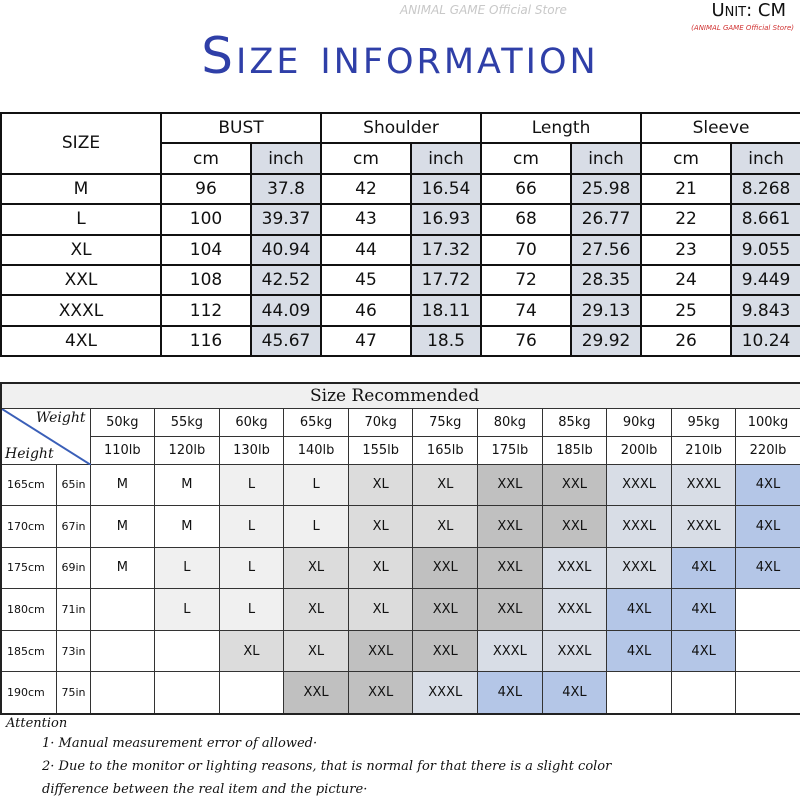 Image resolution: width=800 pixels, height=801 pixels. I want to click on weight-height-corner: Weight Height, so click(45, 436).